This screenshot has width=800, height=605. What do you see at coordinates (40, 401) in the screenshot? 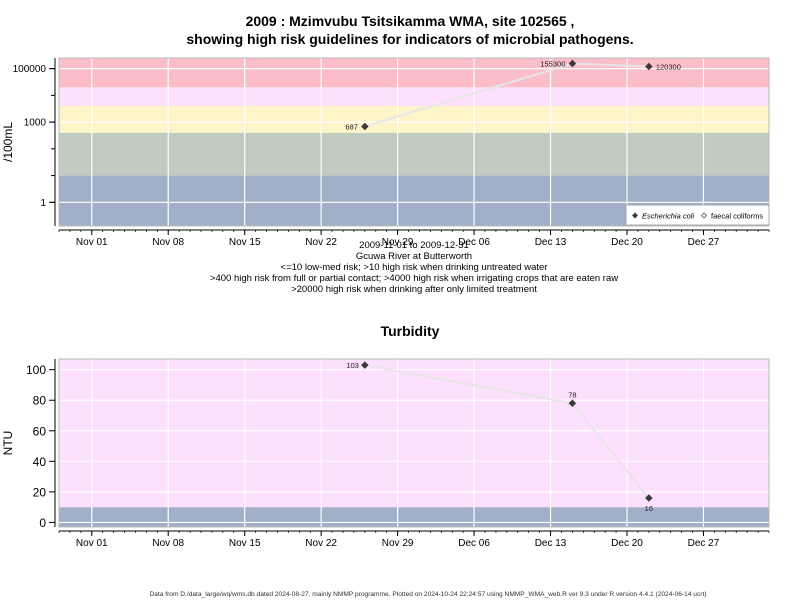
I see `y-tick-label: 80` at bounding box center [40, 401].